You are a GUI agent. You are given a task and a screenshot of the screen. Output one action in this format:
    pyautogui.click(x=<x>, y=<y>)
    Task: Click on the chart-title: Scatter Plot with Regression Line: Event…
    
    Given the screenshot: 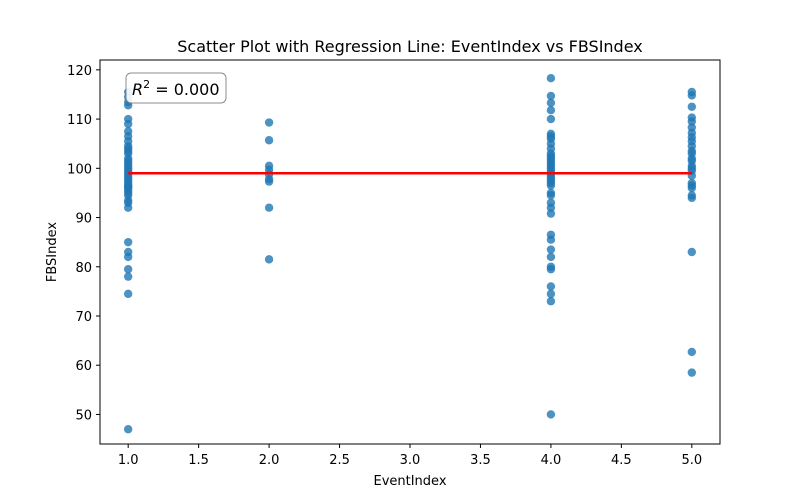 What is the action you would take?
    pyautogui.click(x=409, y=46)
    